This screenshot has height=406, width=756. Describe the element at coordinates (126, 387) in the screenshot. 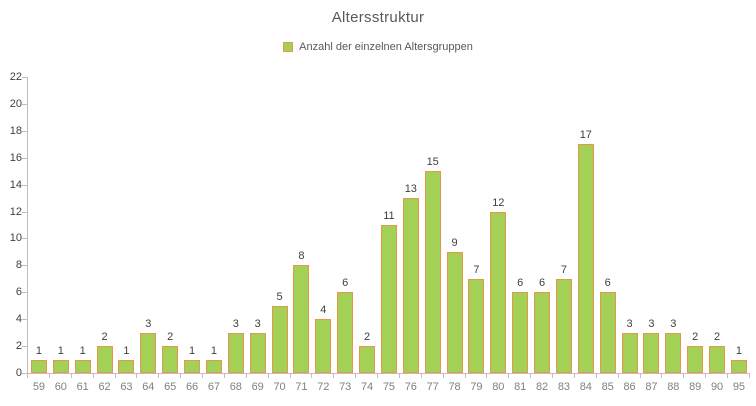

I see `x-axis-label: 63` at that location.